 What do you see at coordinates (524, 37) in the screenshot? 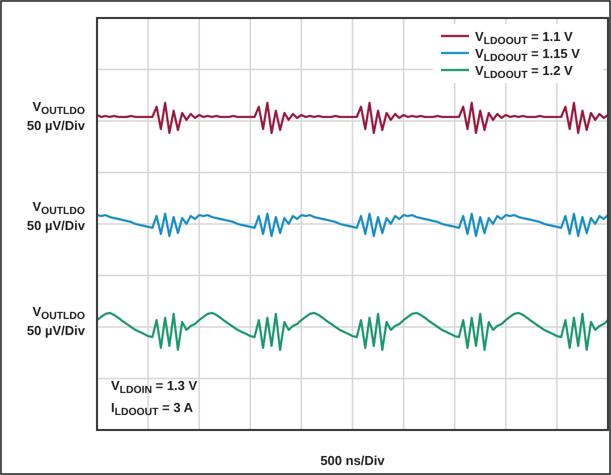
I see `legend-label: V$_{LDOOUT}$ = 1.1 V` at bounding box center [524, 37].